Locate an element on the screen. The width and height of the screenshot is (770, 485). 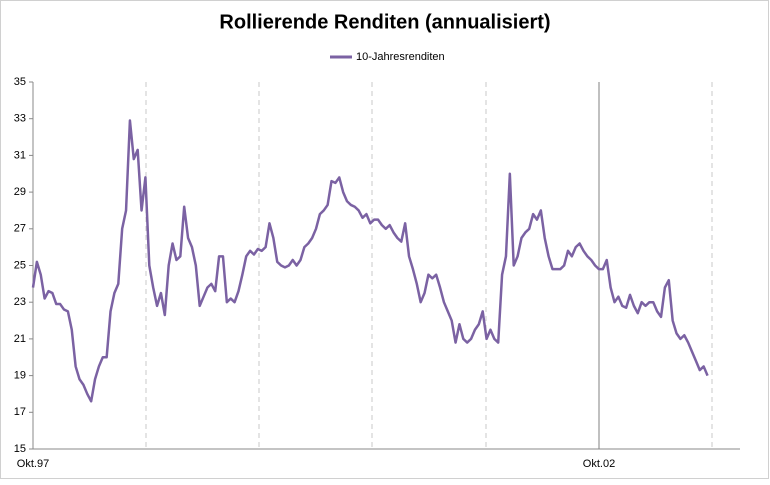
x-tick-label: Okt.97 is located at coordinates (33, 464).